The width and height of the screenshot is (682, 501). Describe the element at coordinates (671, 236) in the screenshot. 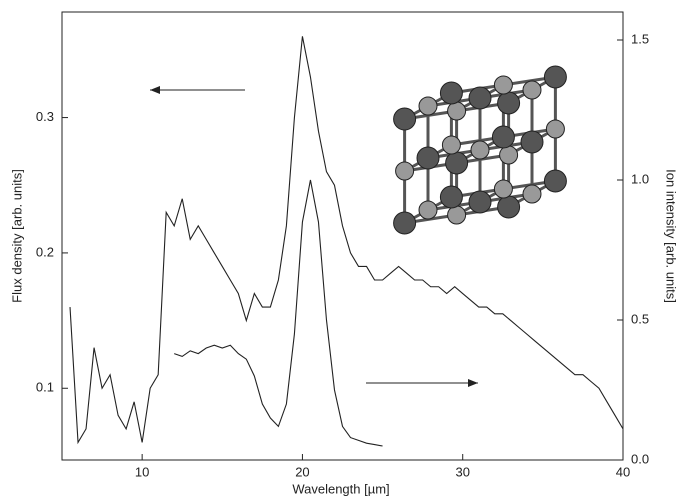

I see `y2-axis-label: Ion intensity [arb. units]` at that location.